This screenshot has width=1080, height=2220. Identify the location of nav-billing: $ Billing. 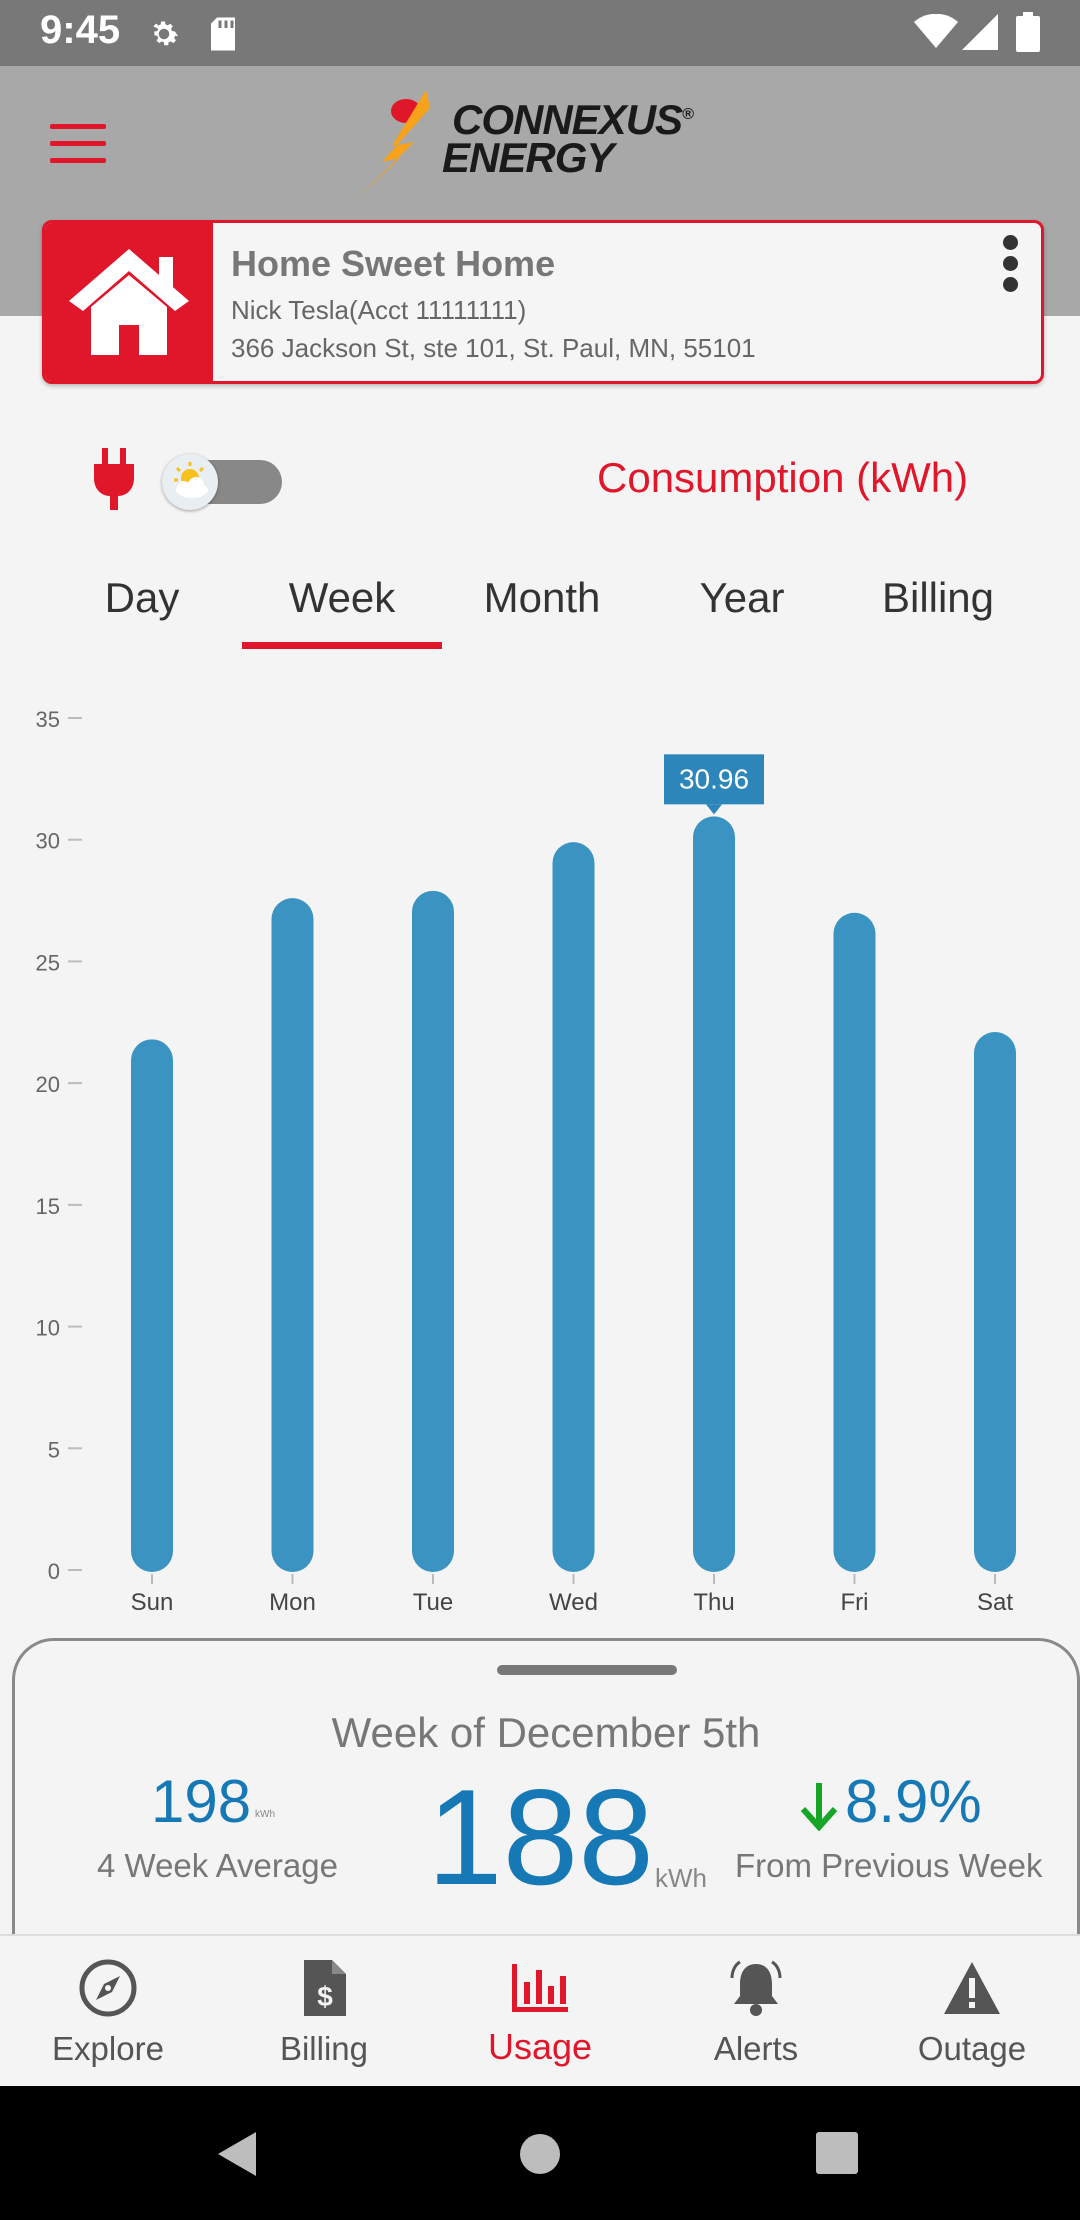
(324, 2012).